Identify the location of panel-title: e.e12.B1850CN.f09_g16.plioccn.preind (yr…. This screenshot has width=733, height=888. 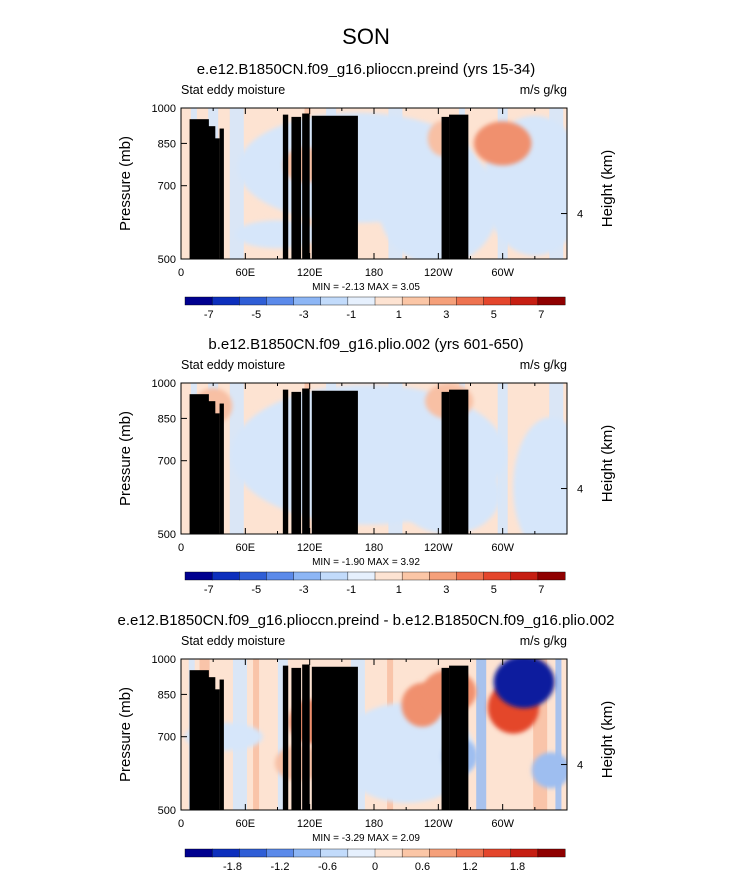
(366, 69).